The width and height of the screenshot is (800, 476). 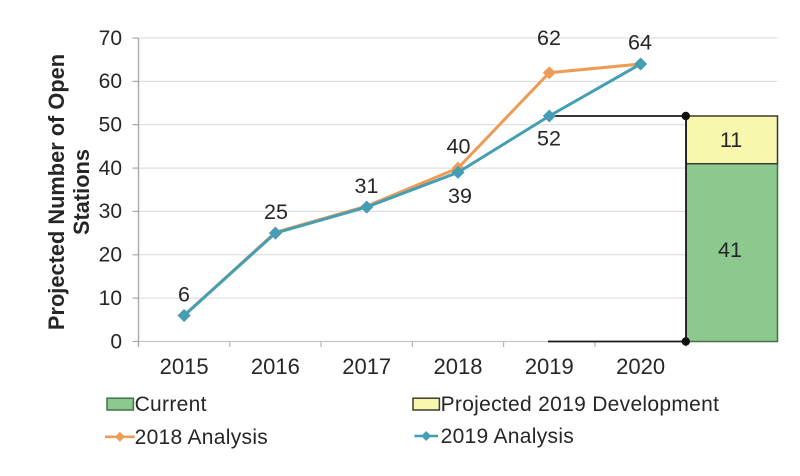 What do you see at coordinates (549, 38) in the screenshot?
I see `svg-text: 62` at bounding box center [549, 38].